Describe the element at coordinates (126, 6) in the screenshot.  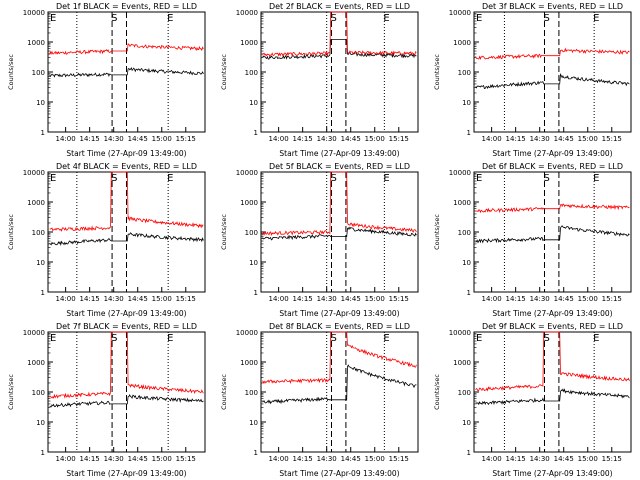
I see `chart-title: Det 1f BLACK = Events, RED = LLD` at that location.